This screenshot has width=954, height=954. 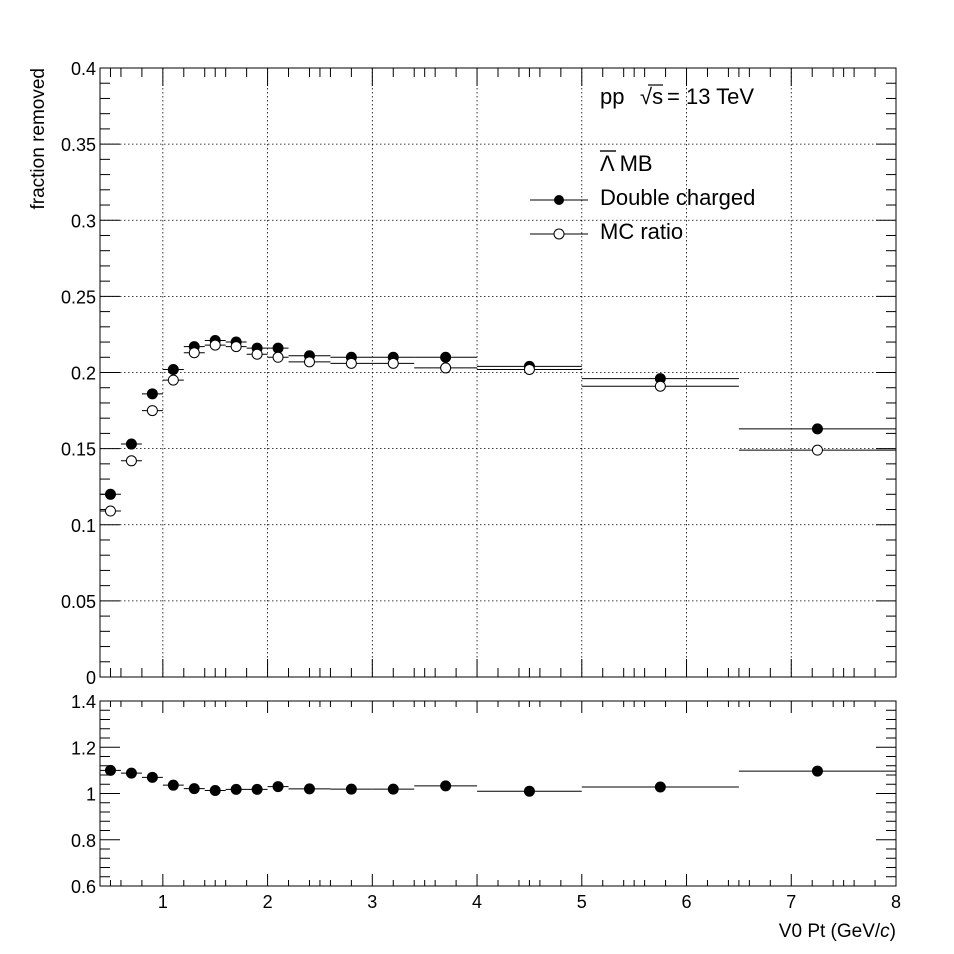 What do you see at coordinates (677, 197) in the screenshot?
I see `legend-label-double-charged: Double charged` at bounding box center [677, 197].